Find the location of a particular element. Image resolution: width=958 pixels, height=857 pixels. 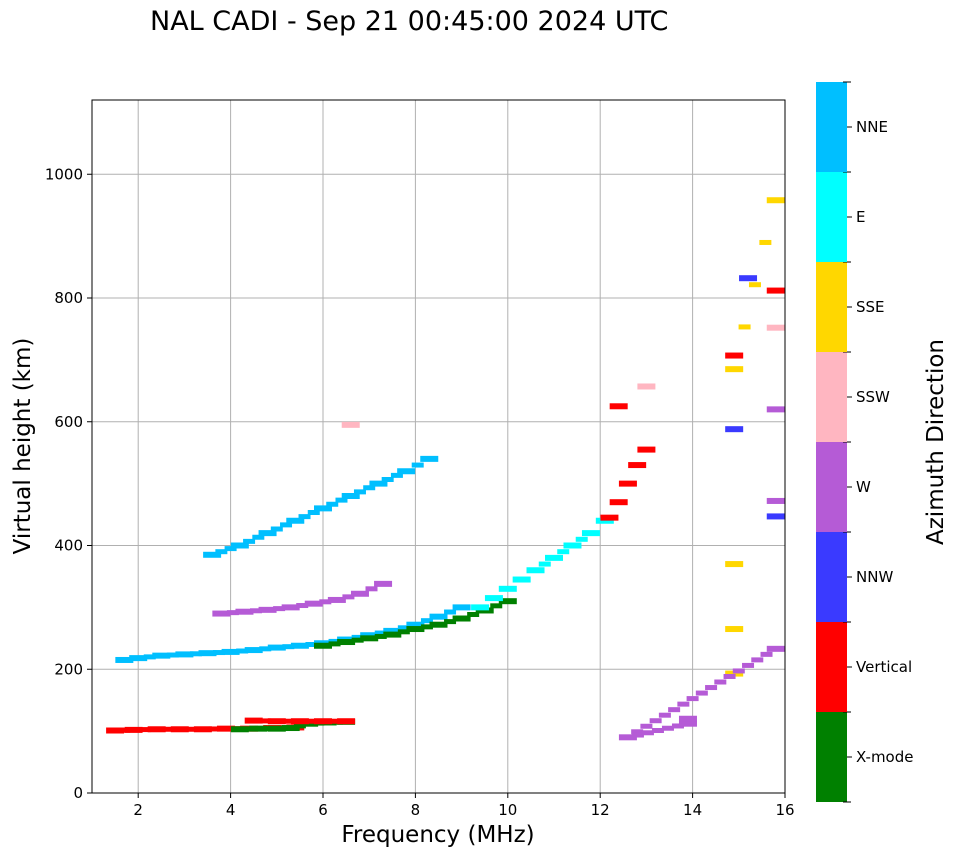

y-tick-label: 800 is located at coordinates (68, 298).